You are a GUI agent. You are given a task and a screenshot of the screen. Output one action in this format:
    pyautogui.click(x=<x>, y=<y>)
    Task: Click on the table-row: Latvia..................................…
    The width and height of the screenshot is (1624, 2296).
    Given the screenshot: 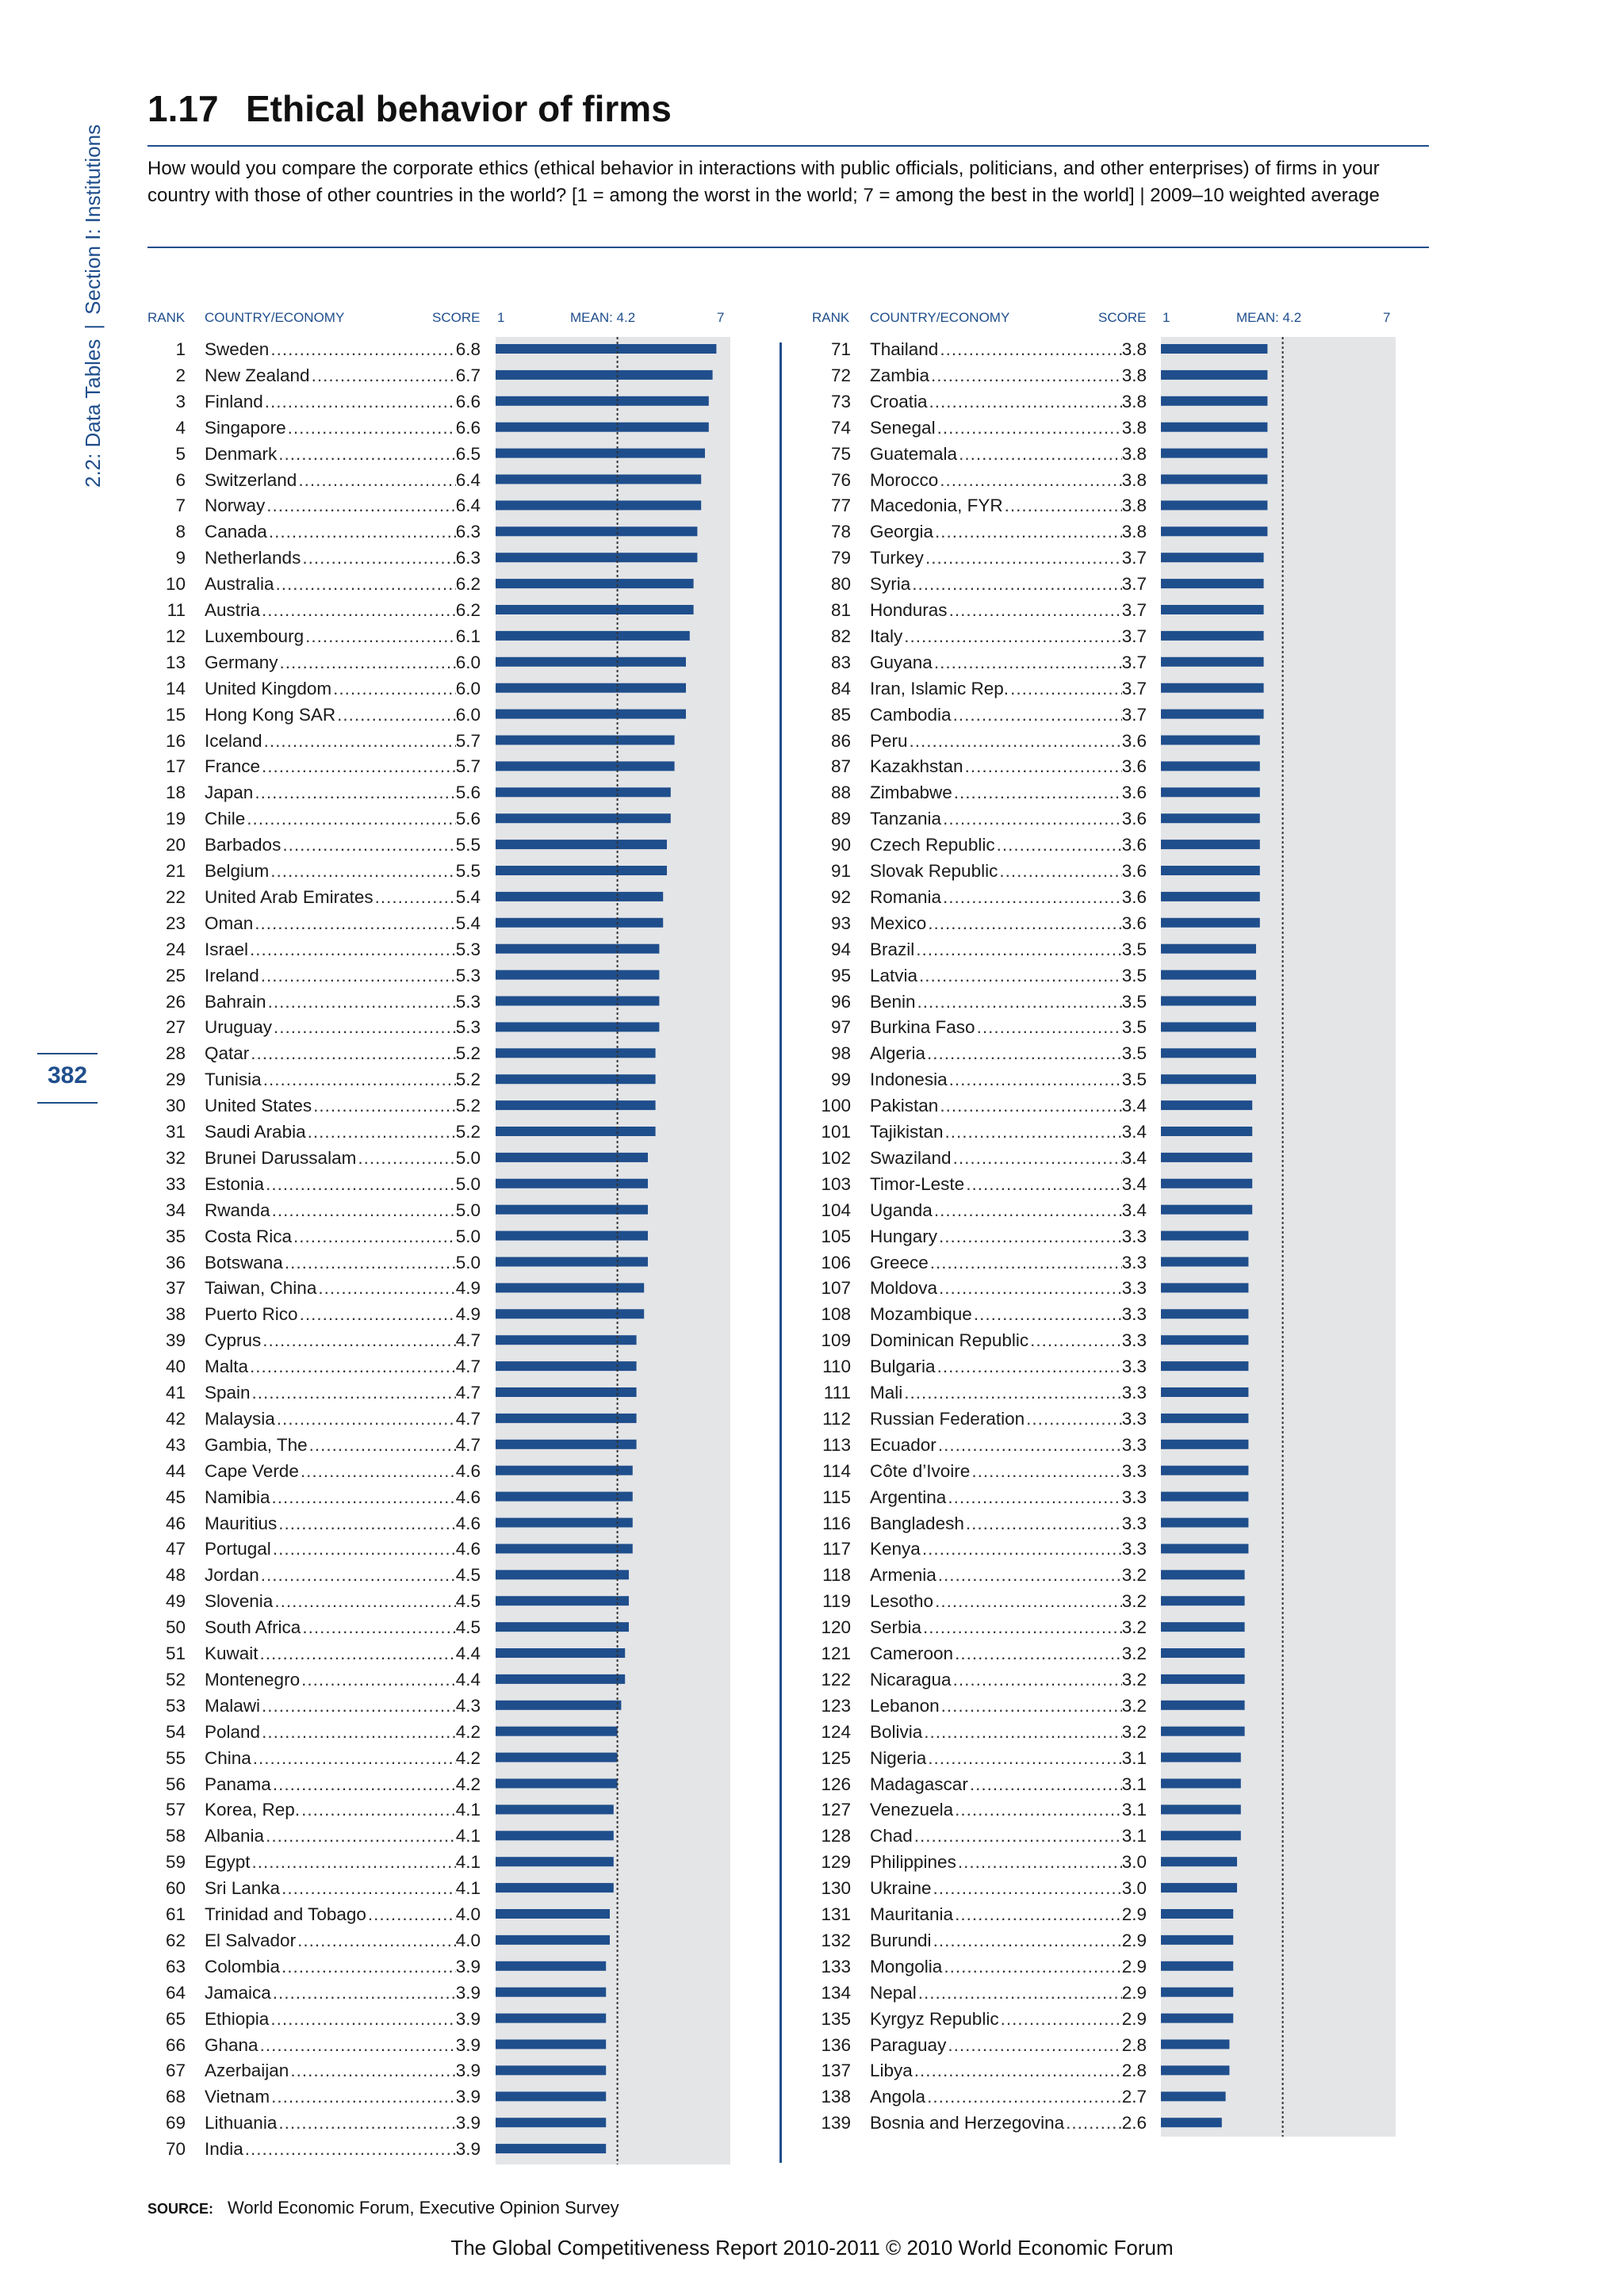 What is the action you would take?
    pyautogui.click(x=1008, y=976)
    